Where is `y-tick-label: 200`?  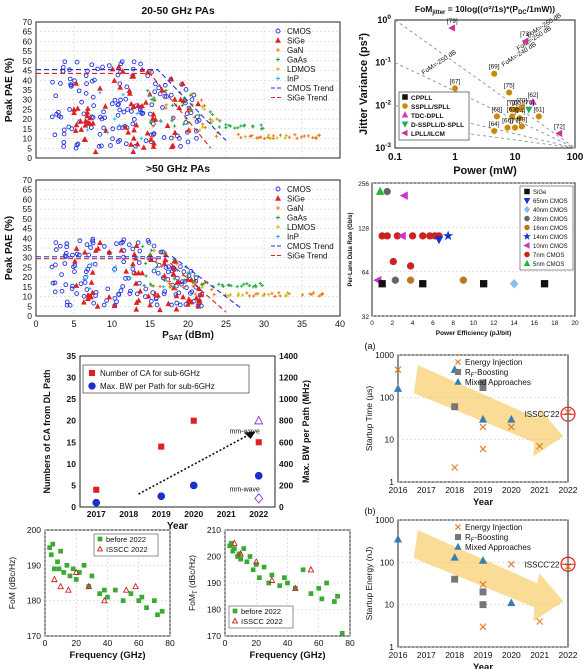 y-tick-label: 200 is located at coordinates (34, 530).